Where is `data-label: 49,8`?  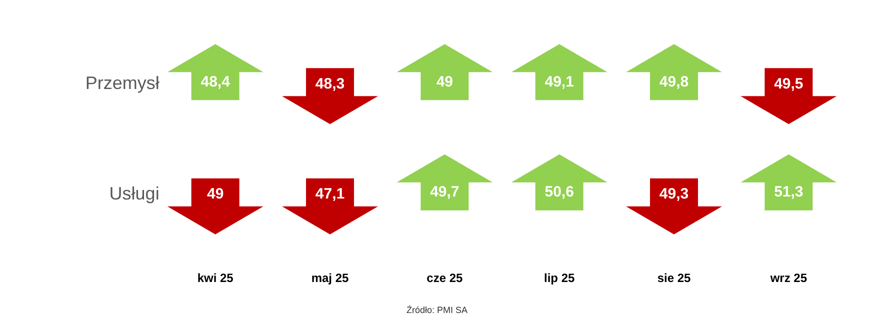 data-label: 49,8 is located at coordinates (674, 81).